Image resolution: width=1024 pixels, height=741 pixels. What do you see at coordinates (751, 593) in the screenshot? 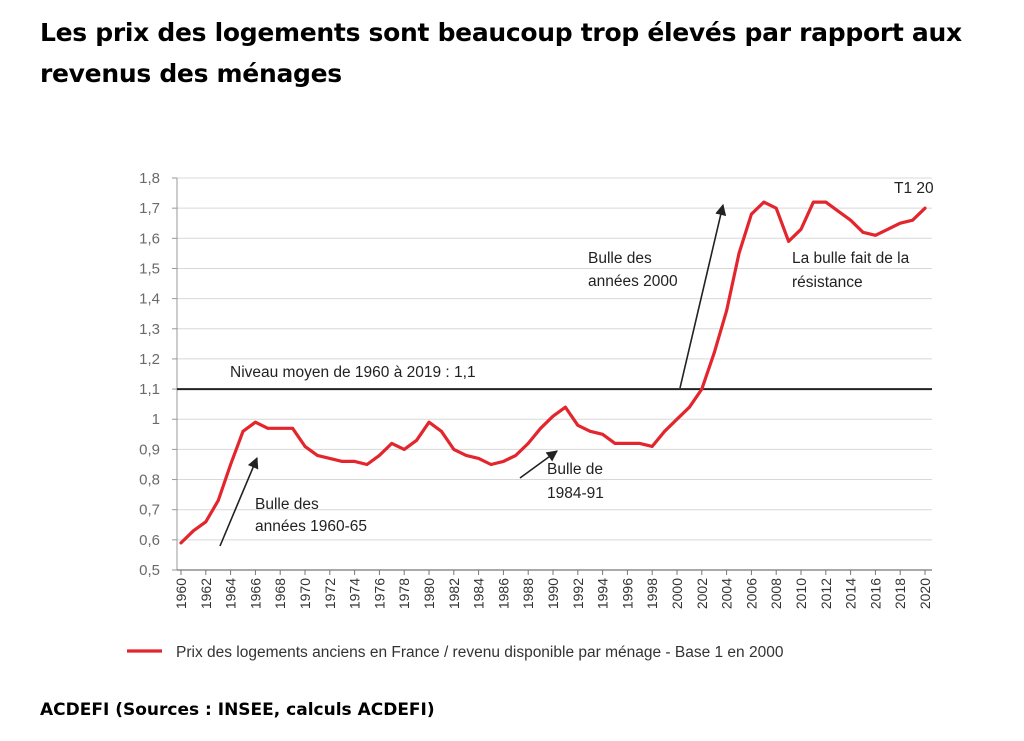
I see `x-tick-label: 2006` at bounding box center [751, 593].